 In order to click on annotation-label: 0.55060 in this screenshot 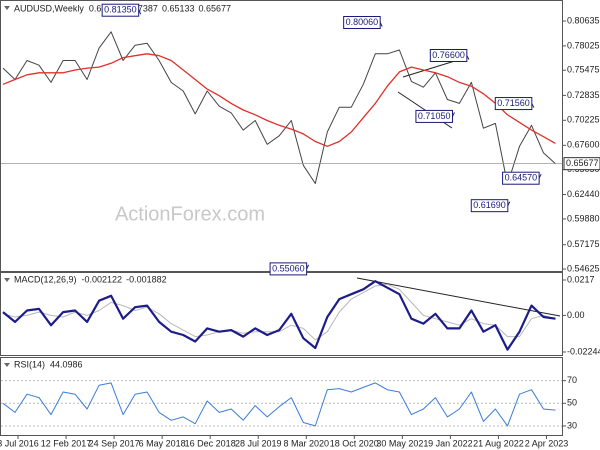, I will do `click(288, 268)`.